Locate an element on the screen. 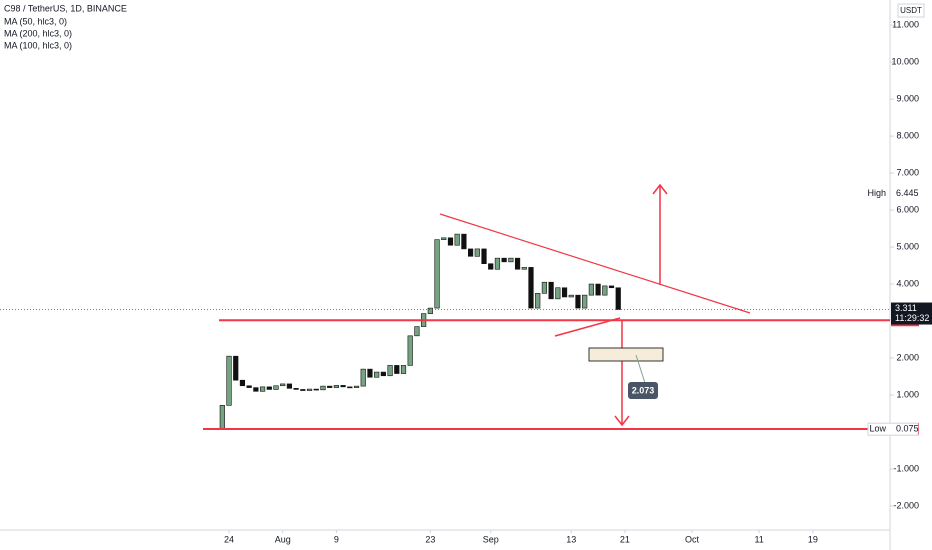 The image size is (932, 550). box is located at coordinates (626, 354).